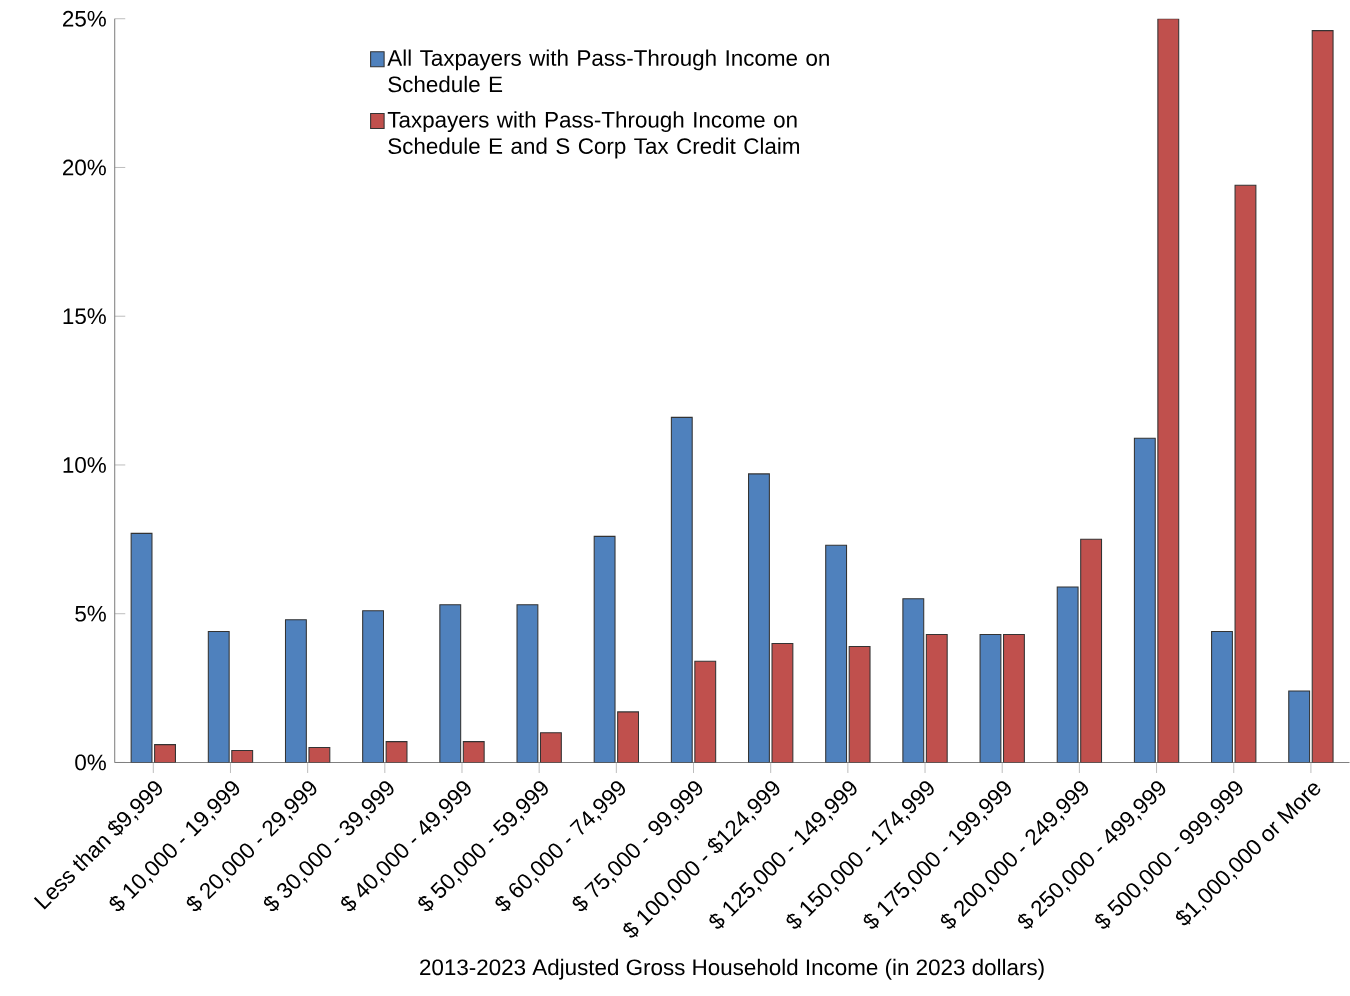 This screenshot has width=1350, height=996. I want to click on y-tick-label: 20%, so click(84, 167).